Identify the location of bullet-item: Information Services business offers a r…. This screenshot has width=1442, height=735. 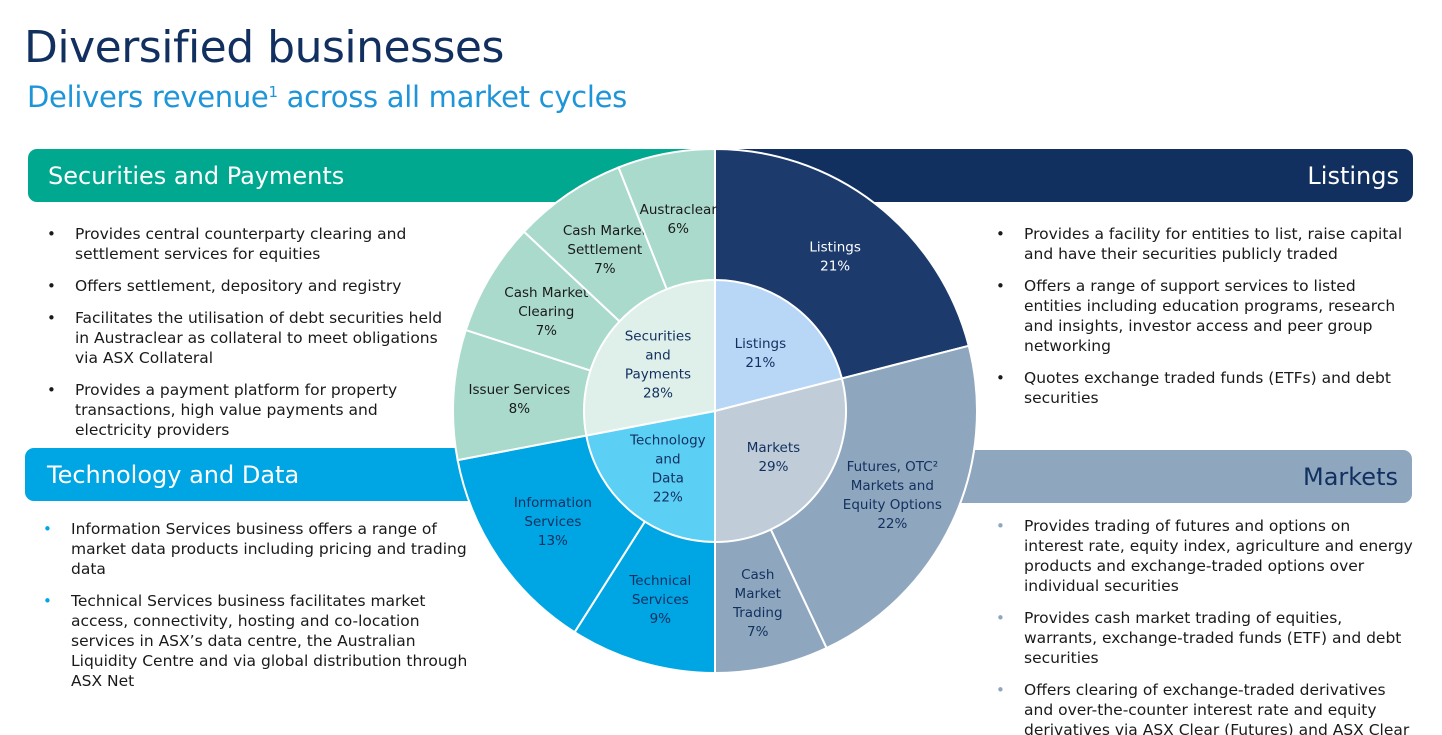
(261, 549).